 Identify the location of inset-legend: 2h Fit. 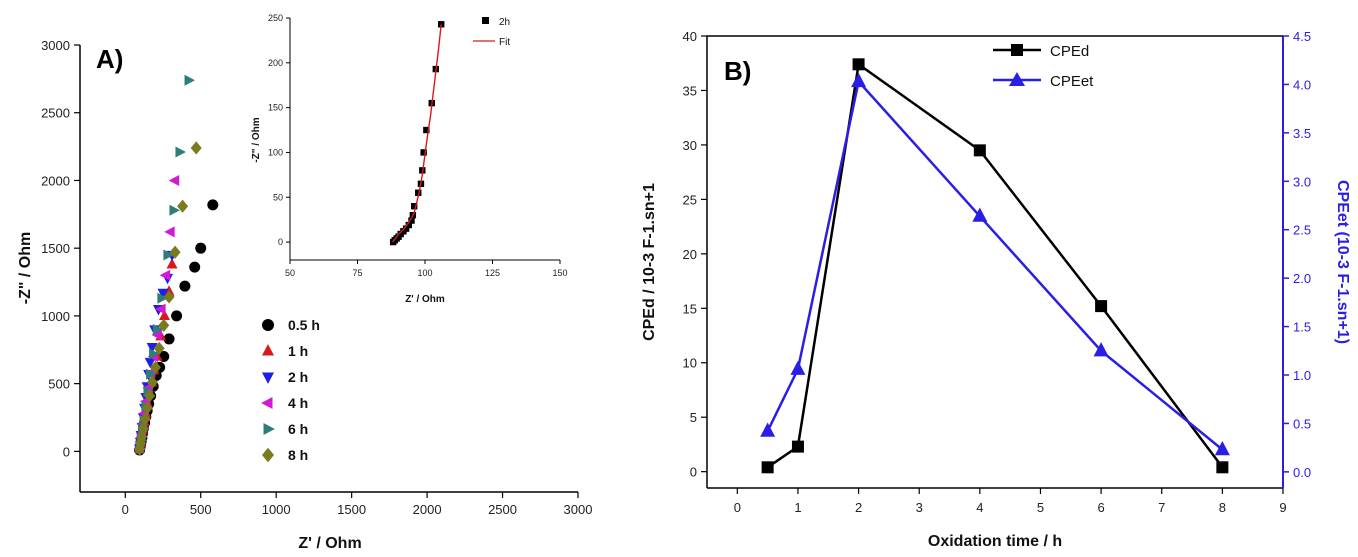
(491, 32).